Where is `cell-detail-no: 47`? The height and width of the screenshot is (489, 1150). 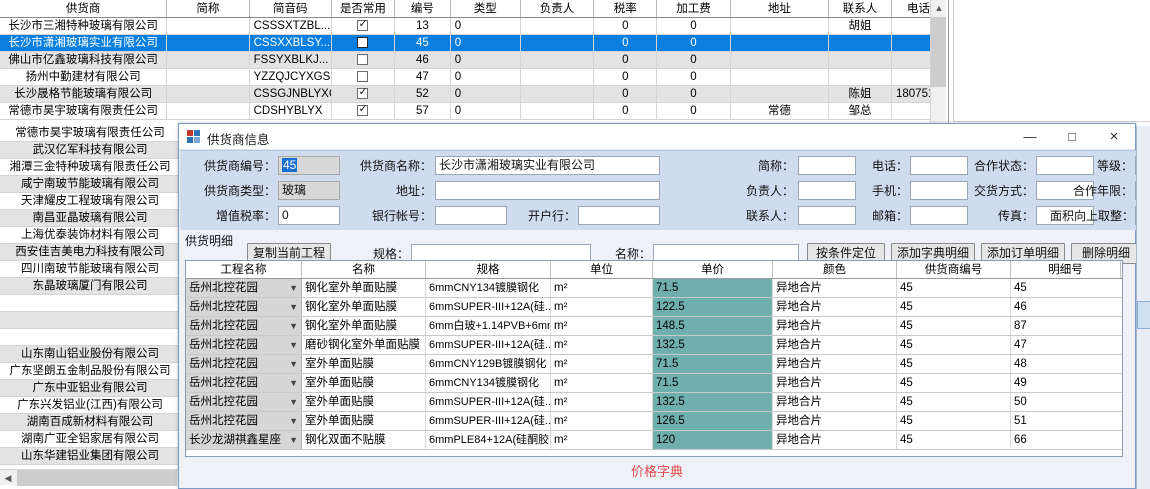 cell-detail-no: 47 is located at coordinates (1020, 345).